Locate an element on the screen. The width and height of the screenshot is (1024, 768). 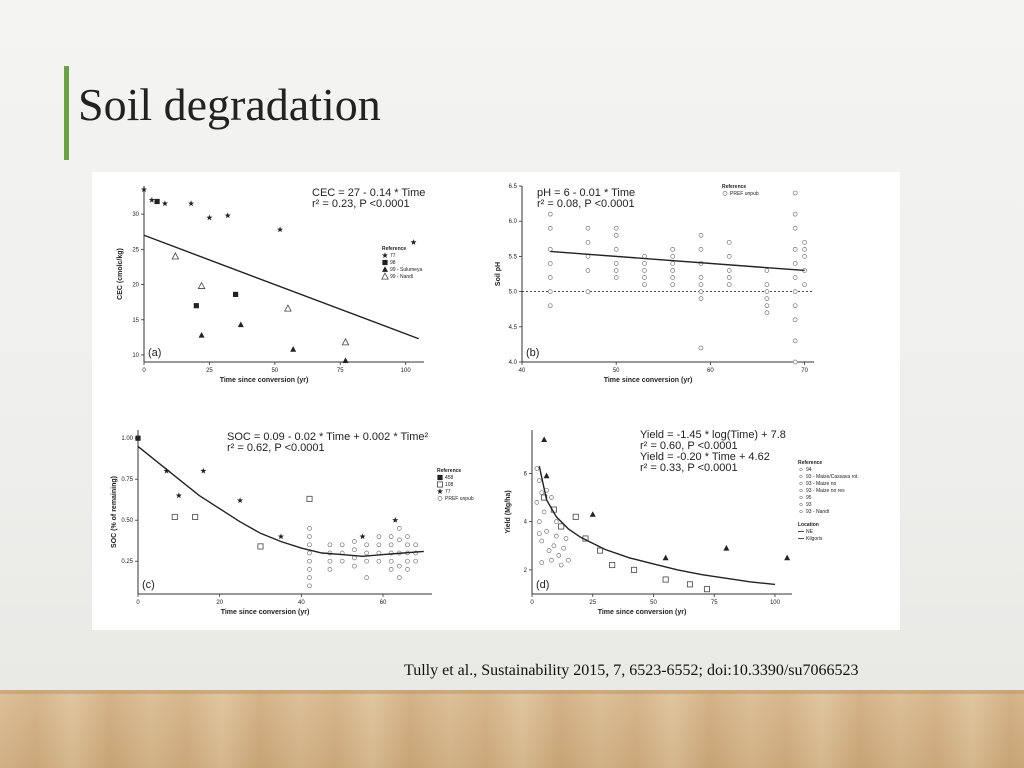
x-tick-label: 100 is located at coordinates (775, 603).